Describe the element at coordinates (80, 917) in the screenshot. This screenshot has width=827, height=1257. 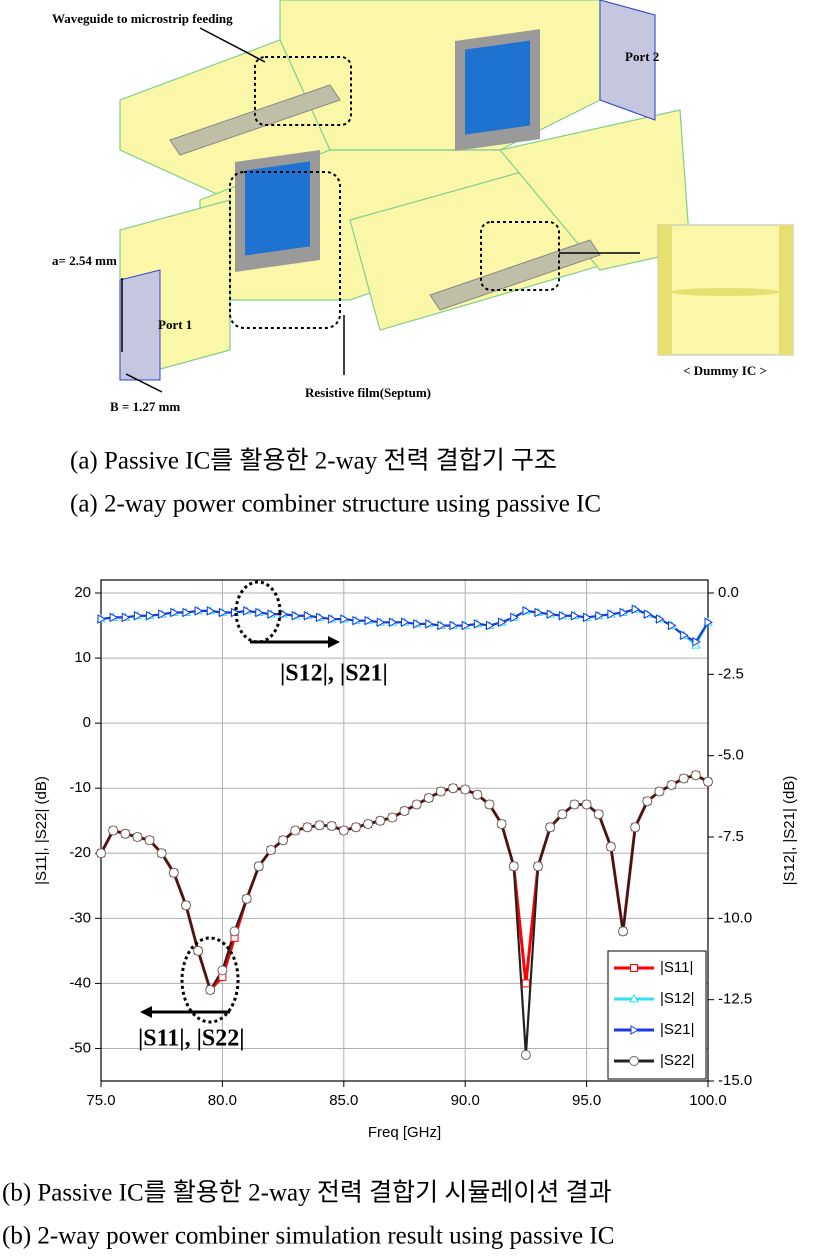
I see `y-tick-label: -30` at that location.